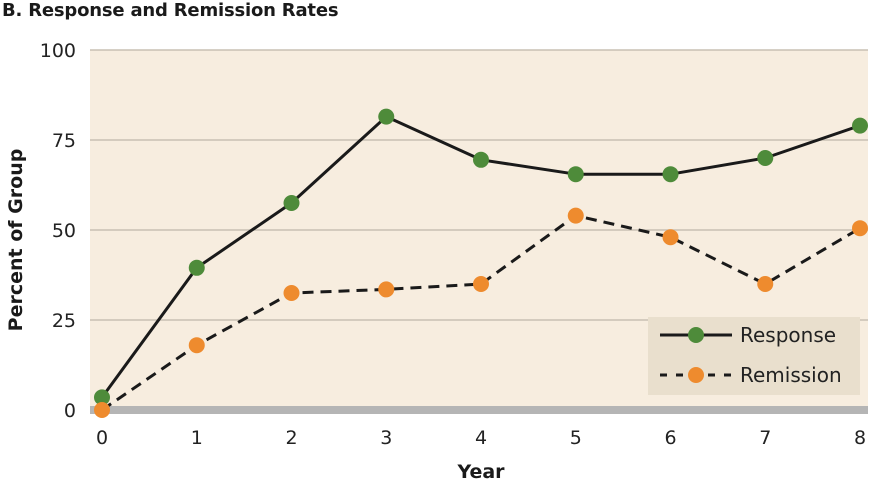 This screenshot has width=871, height=498. I want to click on legend-item-remission: Remission, so click(751, 375).